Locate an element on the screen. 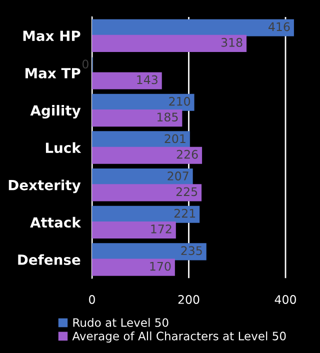  y-tick-label: Max HP is located at coordinates (51, 36).